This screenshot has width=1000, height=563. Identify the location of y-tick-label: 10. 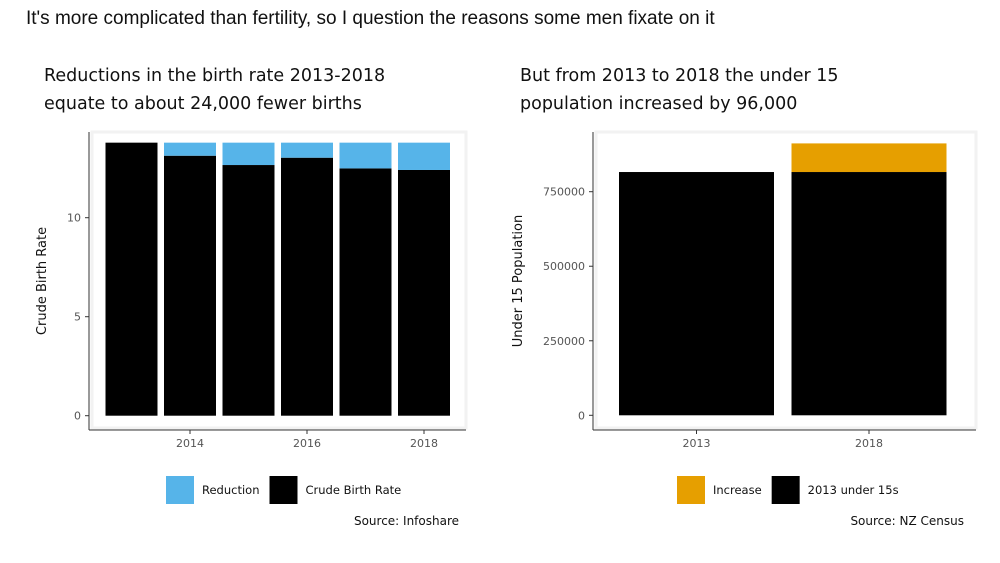
(74, 218).